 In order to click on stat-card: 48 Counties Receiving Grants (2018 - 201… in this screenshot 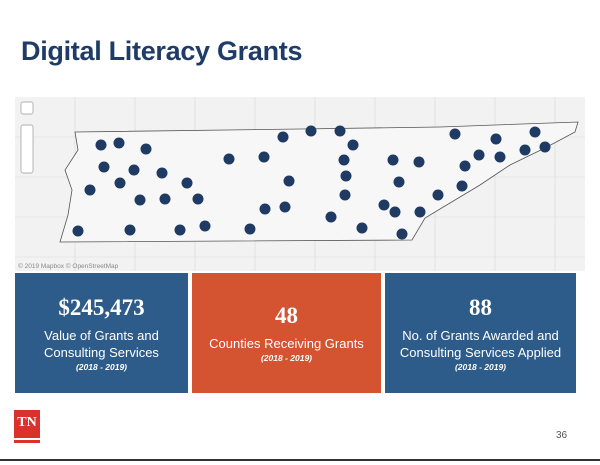, I will do `click(286, 333)`.